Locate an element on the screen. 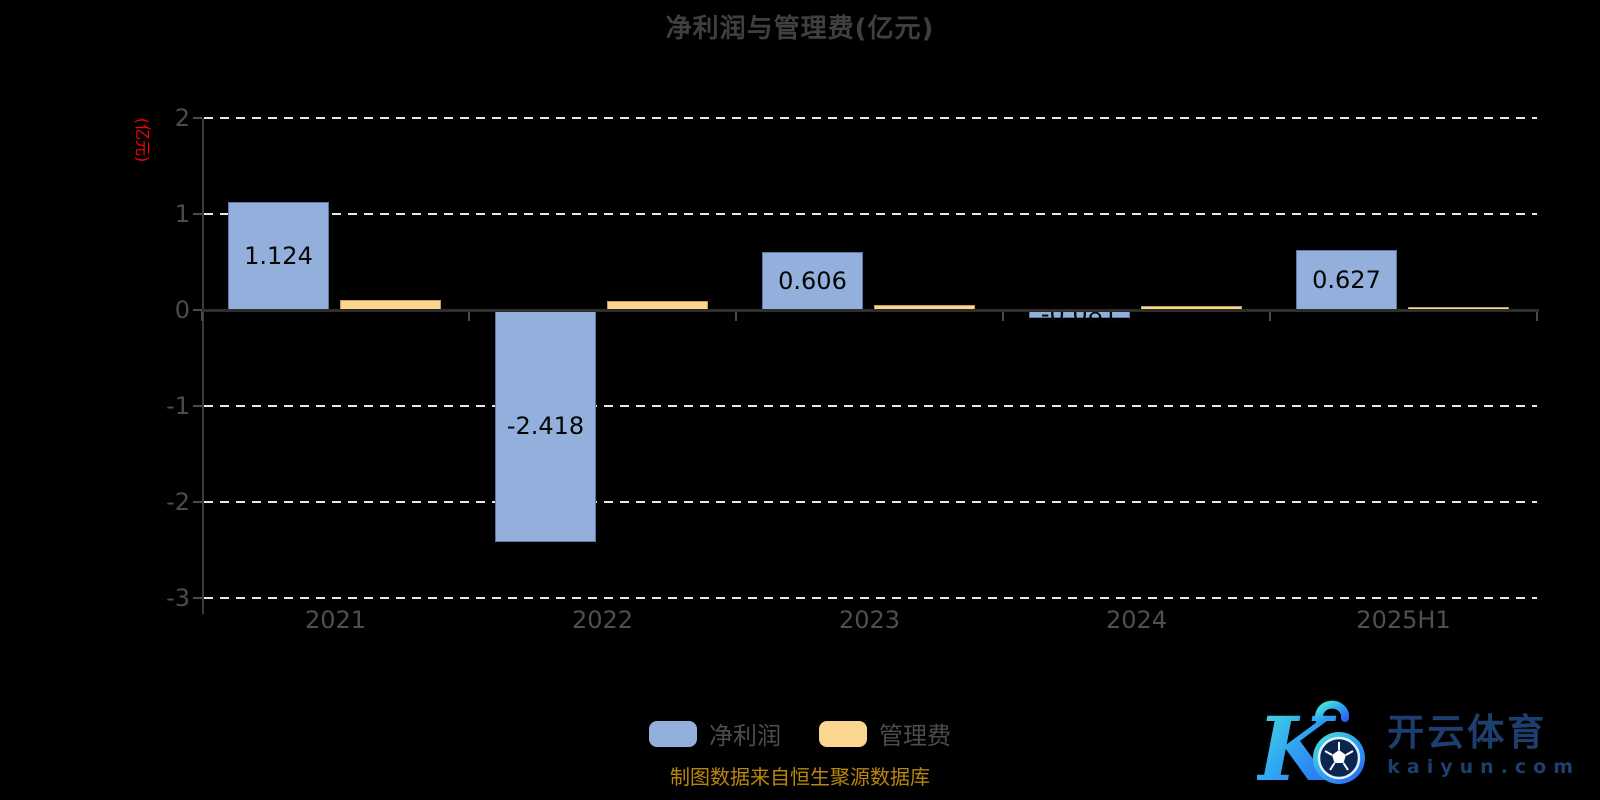 The height and width of the screenshot is (800, 1600). zero-axis-line is located at coordinates (870, 310).